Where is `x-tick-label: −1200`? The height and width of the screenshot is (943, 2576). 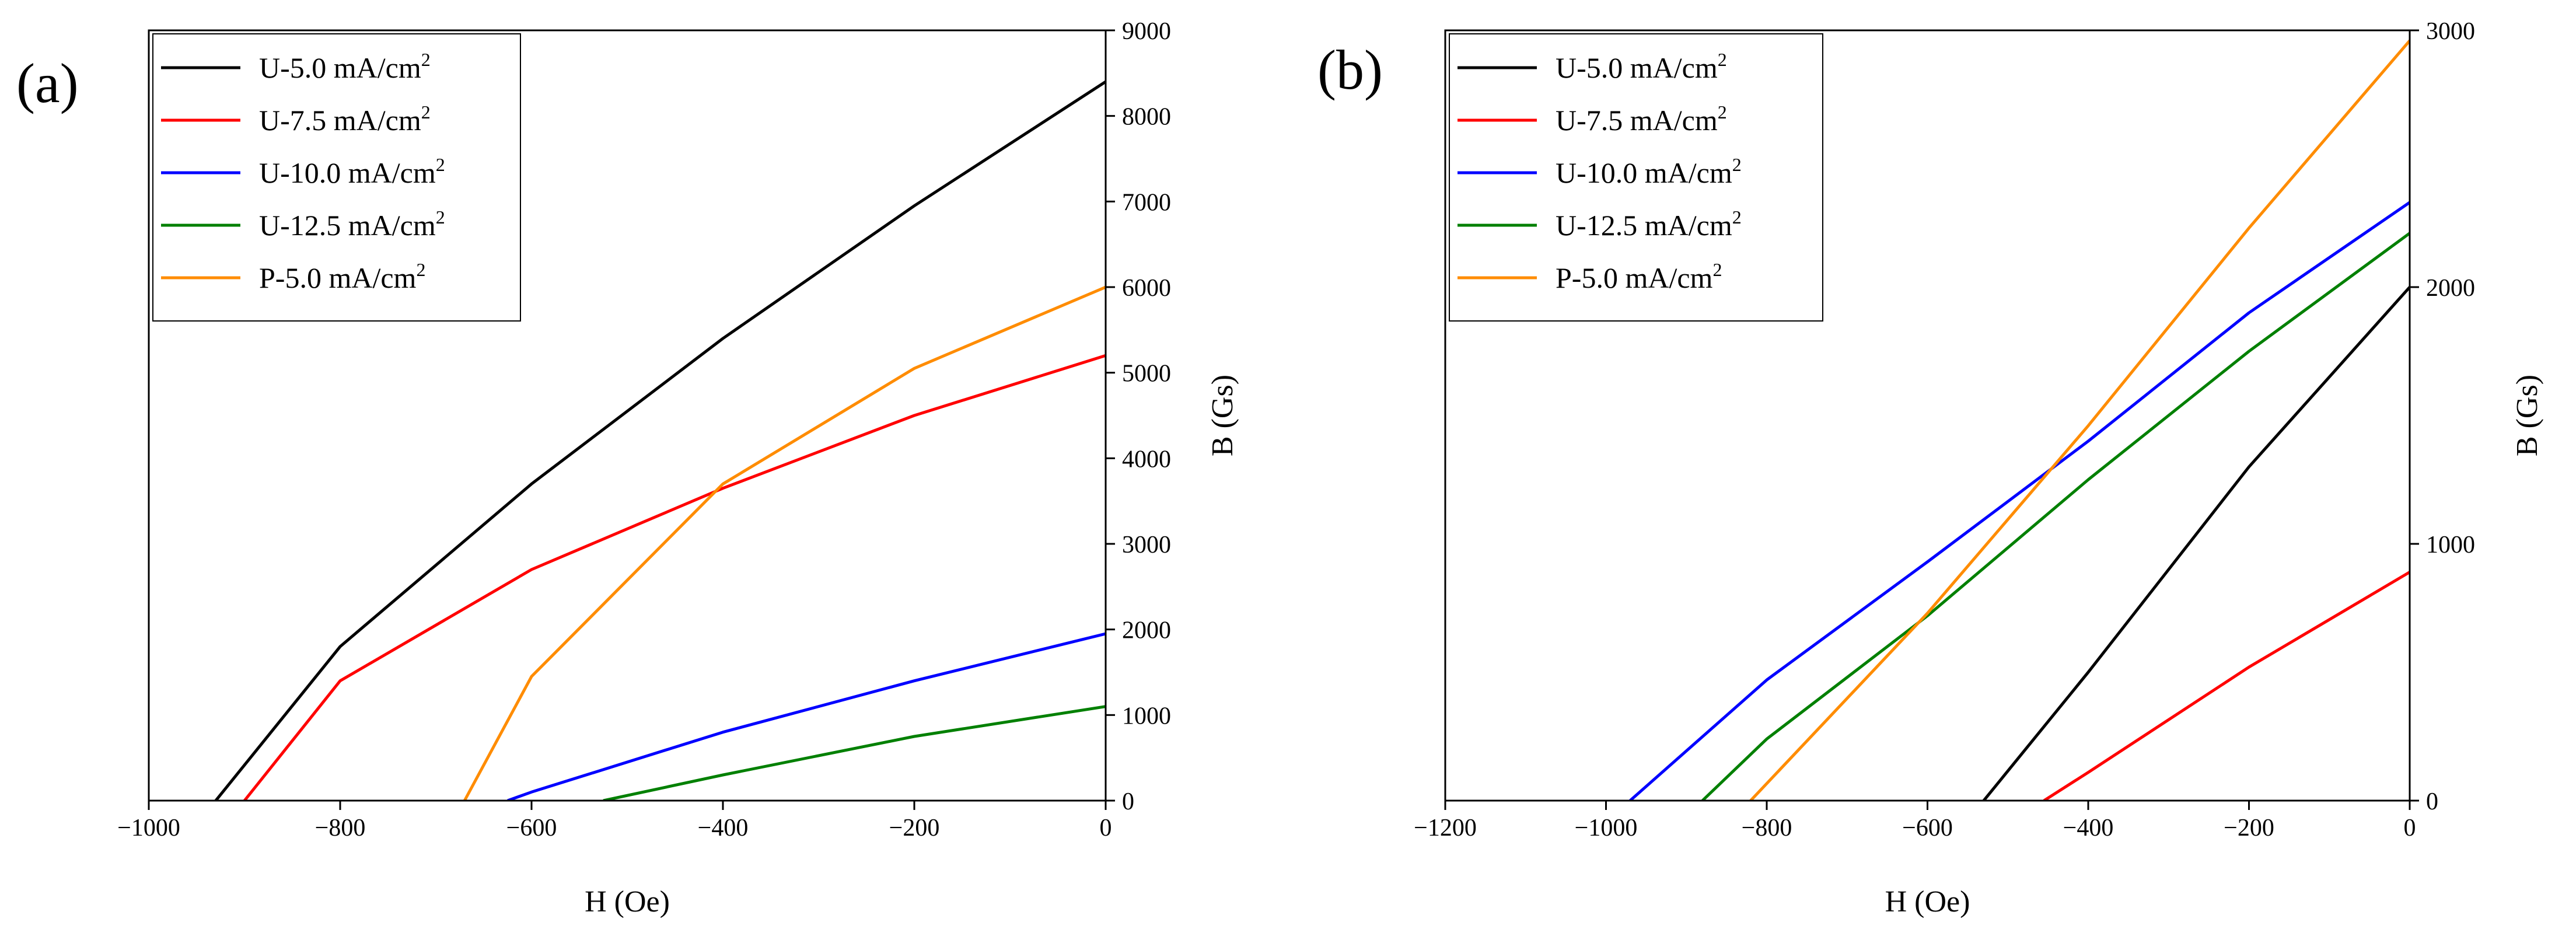 x-tick-label: −1200 is located at coordinates (1445, 828).